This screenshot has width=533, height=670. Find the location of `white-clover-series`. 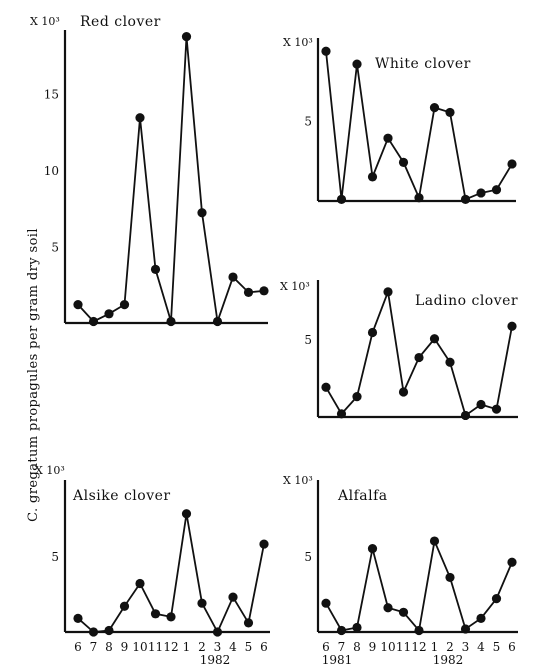

white-clover-series is located at coordinates (419, 125).